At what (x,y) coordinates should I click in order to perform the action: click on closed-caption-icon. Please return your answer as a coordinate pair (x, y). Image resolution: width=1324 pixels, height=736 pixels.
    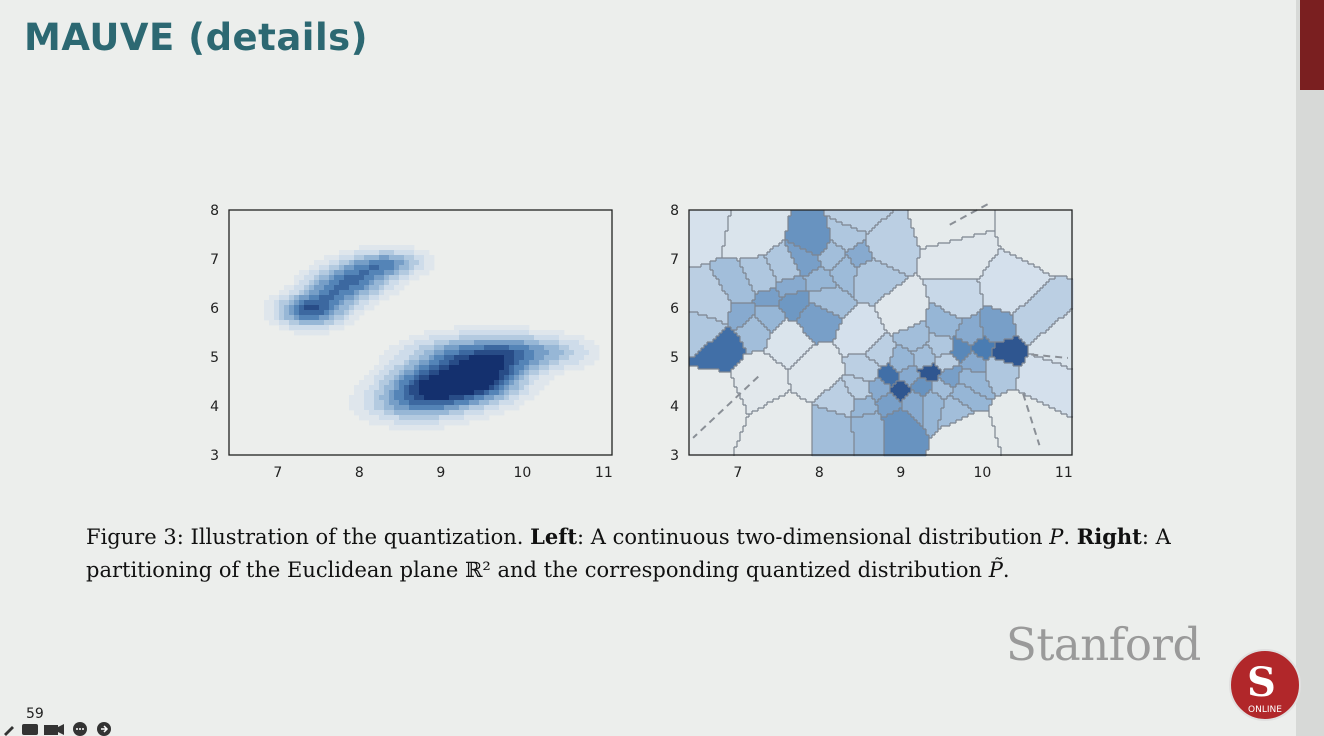
    Looking at the image, I should click on (30, 729).